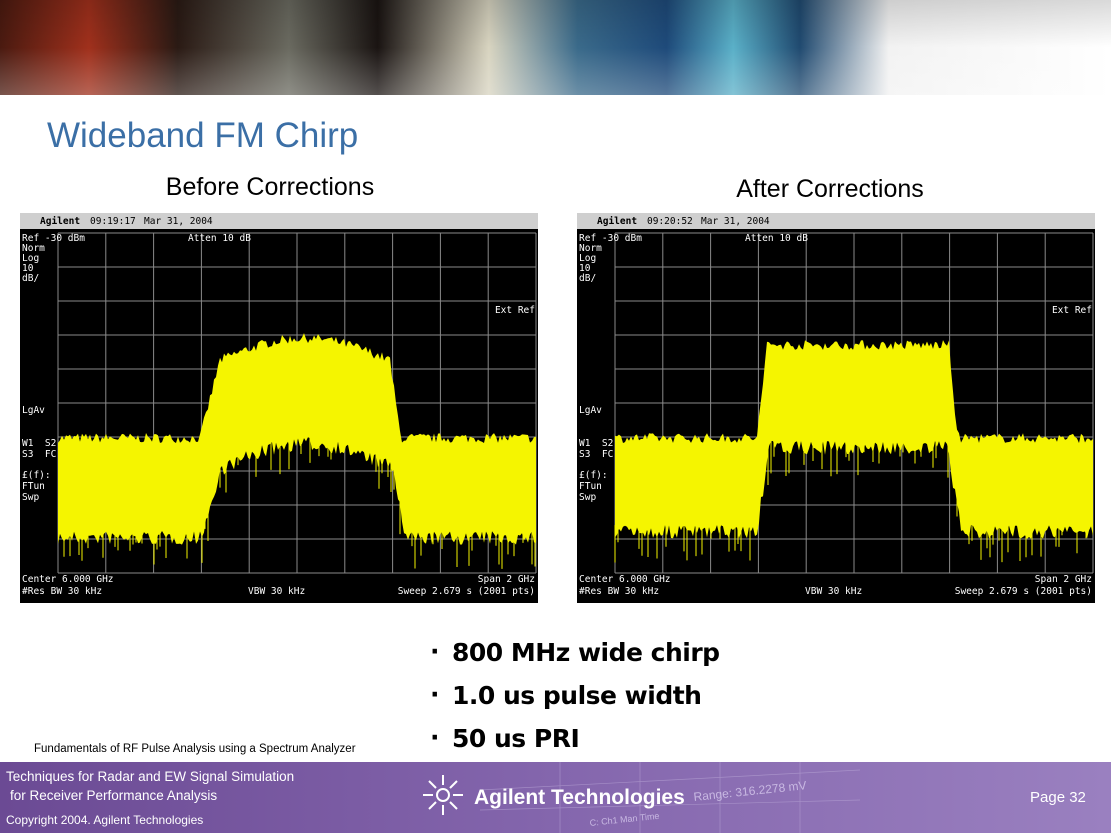 This screenshot has width=1111, height=833. I want to click on panel-heading: Before Corrections, so click(270, 187).